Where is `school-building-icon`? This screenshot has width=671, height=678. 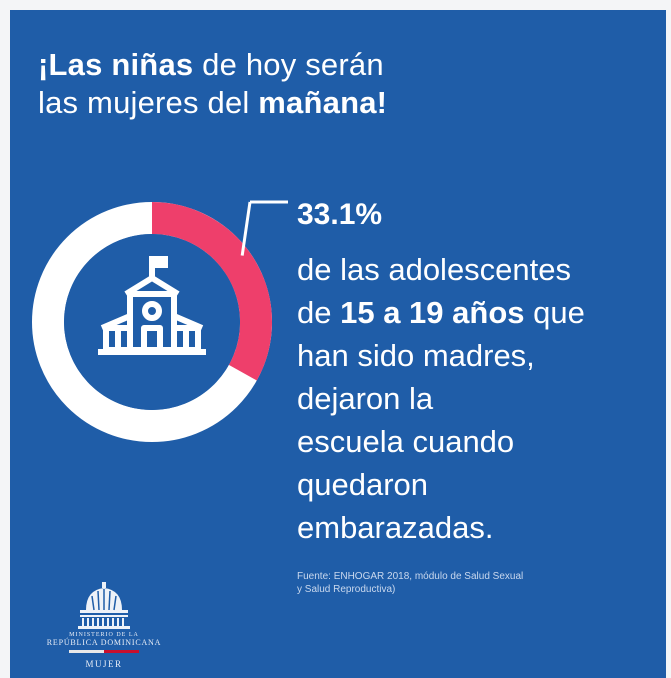
school-building-icon is located at coordinates (152, 305).